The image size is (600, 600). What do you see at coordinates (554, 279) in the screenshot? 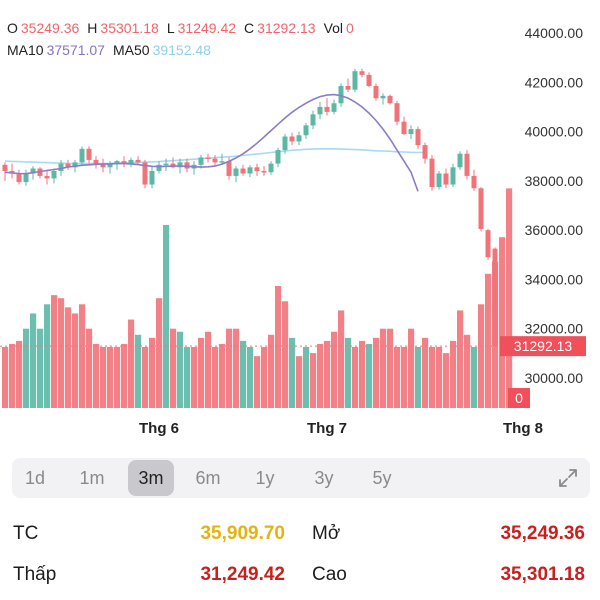
I see `y-tick-label: 34000.00` at bounding box center [554, 279].